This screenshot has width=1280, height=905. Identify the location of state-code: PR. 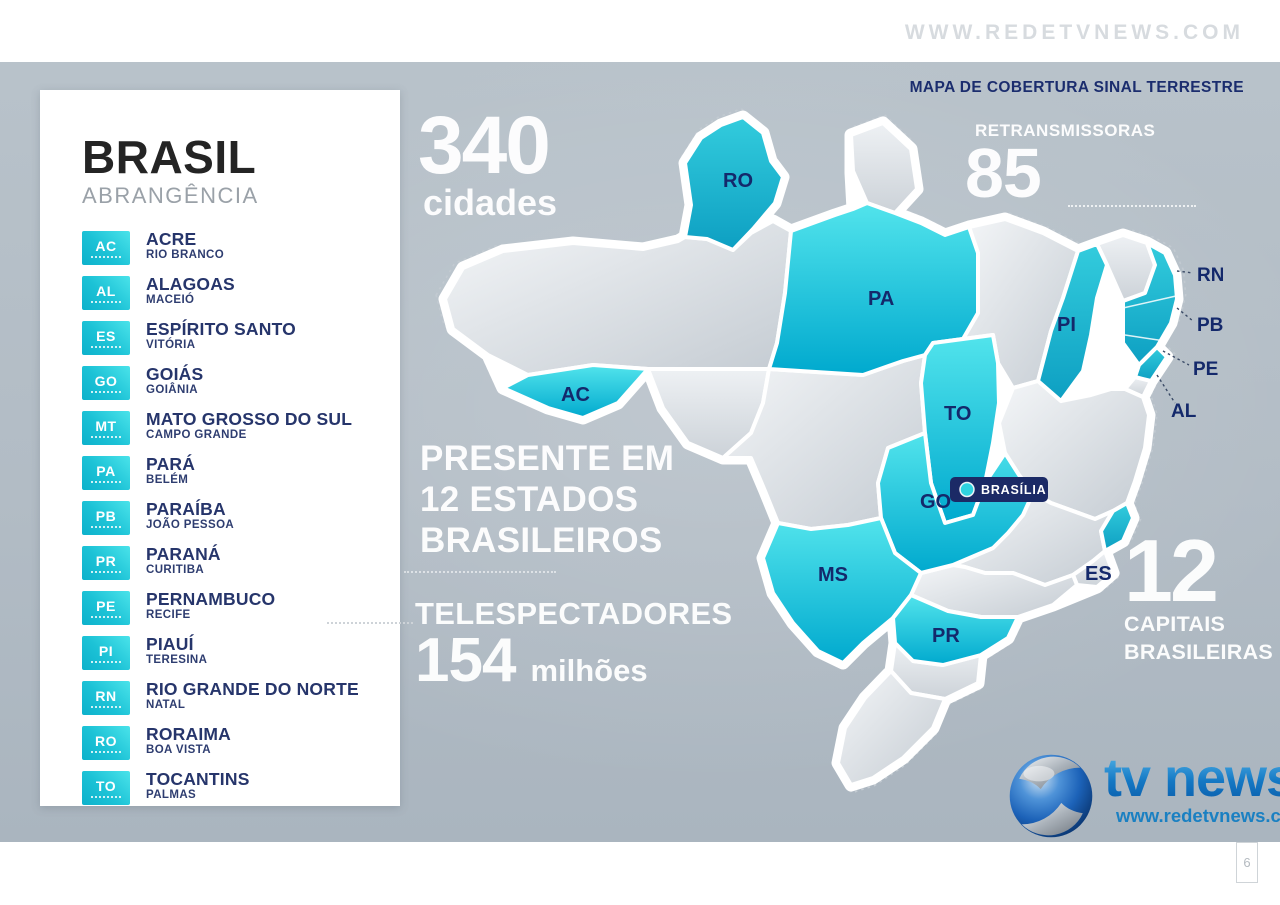
(106, 560).